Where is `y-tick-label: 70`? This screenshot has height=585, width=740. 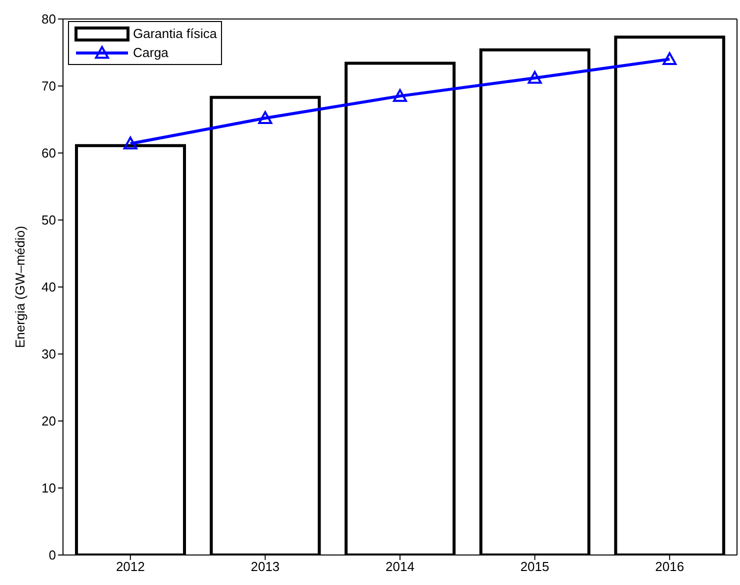 y-tick-label: 70 is located at coordinates (49, 86).